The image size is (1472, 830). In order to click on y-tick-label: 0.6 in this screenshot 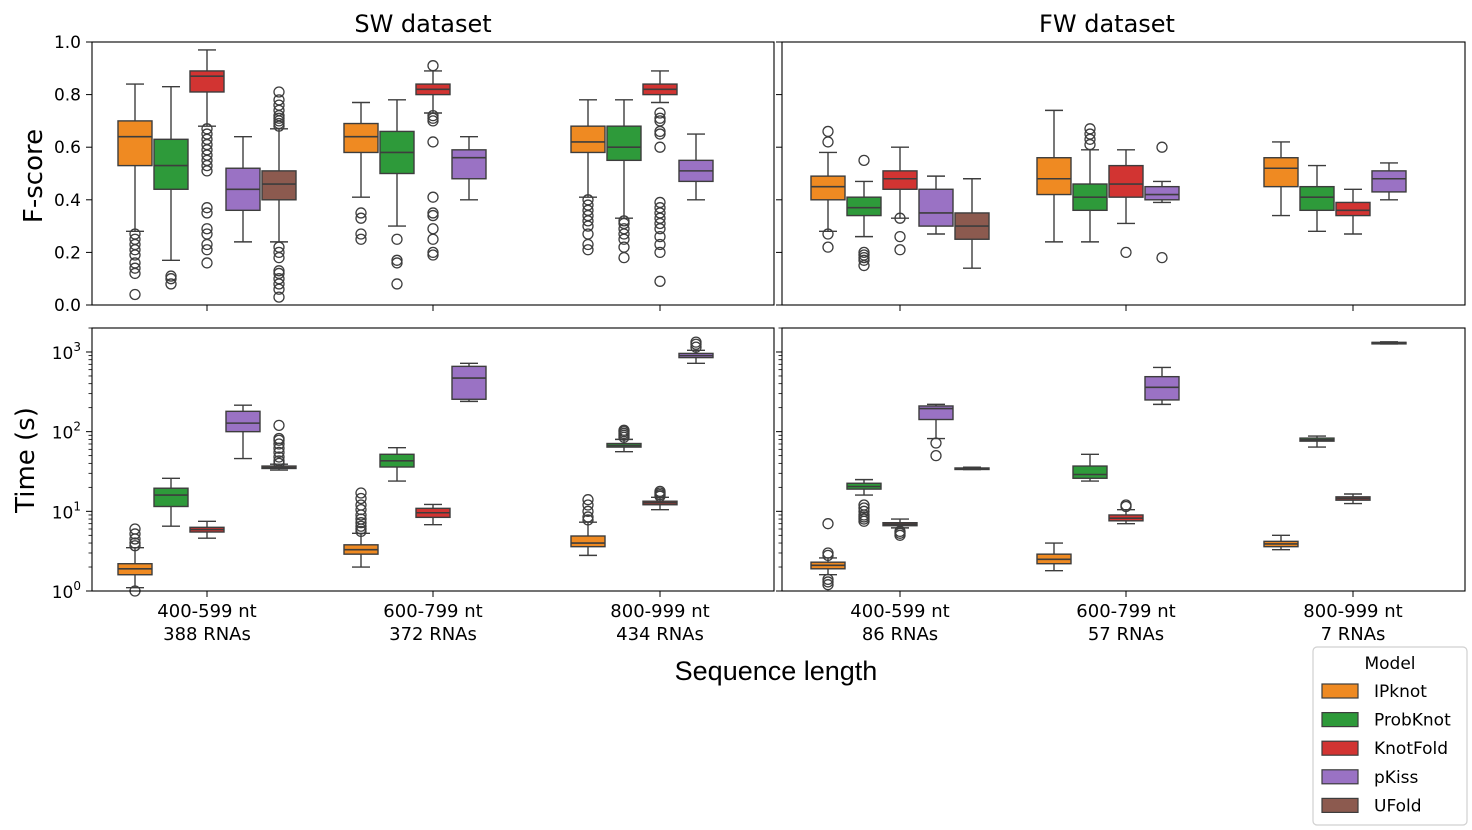, I will do `click(67, 148)`.